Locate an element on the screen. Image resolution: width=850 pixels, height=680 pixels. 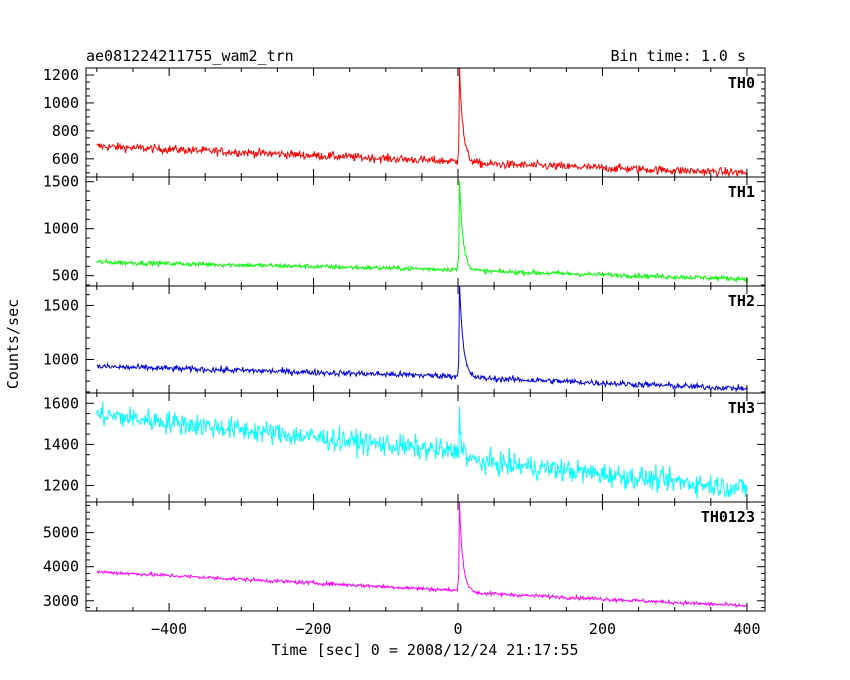
x-tick-label: −200 is located at coordinates (313, 629).